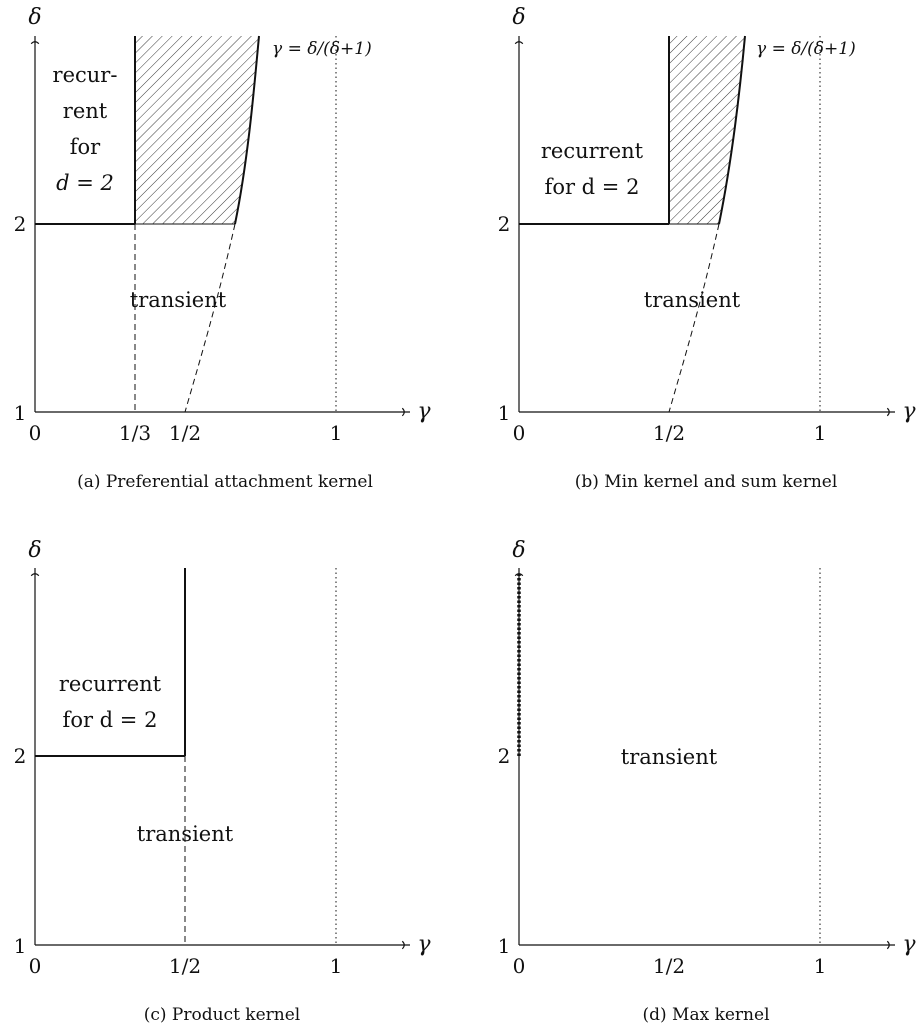 Image resolution: width=920 pixels, height=1028 pixels. What do you see at coordinates (135, 433) in the screenshot?
I see `x-tick-third: 1/3` at bounding box center [135, 433].